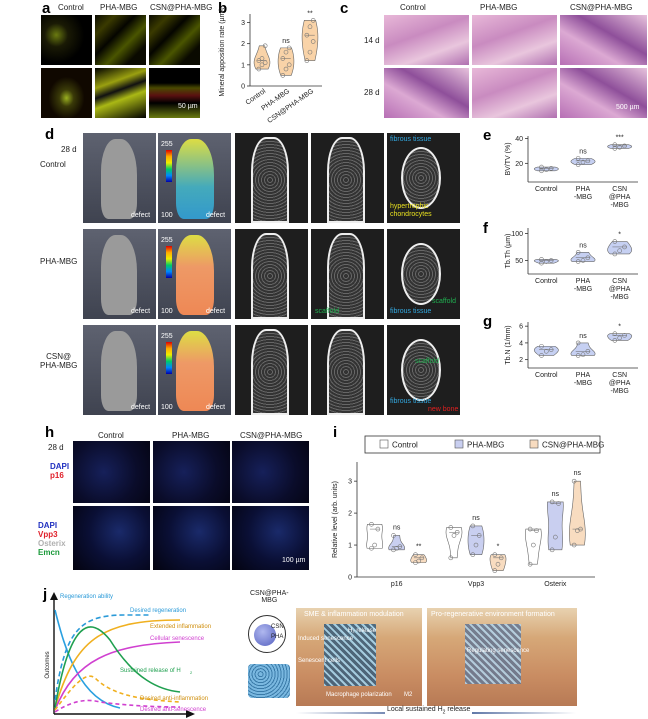 The width and height of the screenshot is (648, 719). What do you see at coordinates (405, 445) in the screenshot?
I see `legend-label: Control` at bounding box center [405, 445].